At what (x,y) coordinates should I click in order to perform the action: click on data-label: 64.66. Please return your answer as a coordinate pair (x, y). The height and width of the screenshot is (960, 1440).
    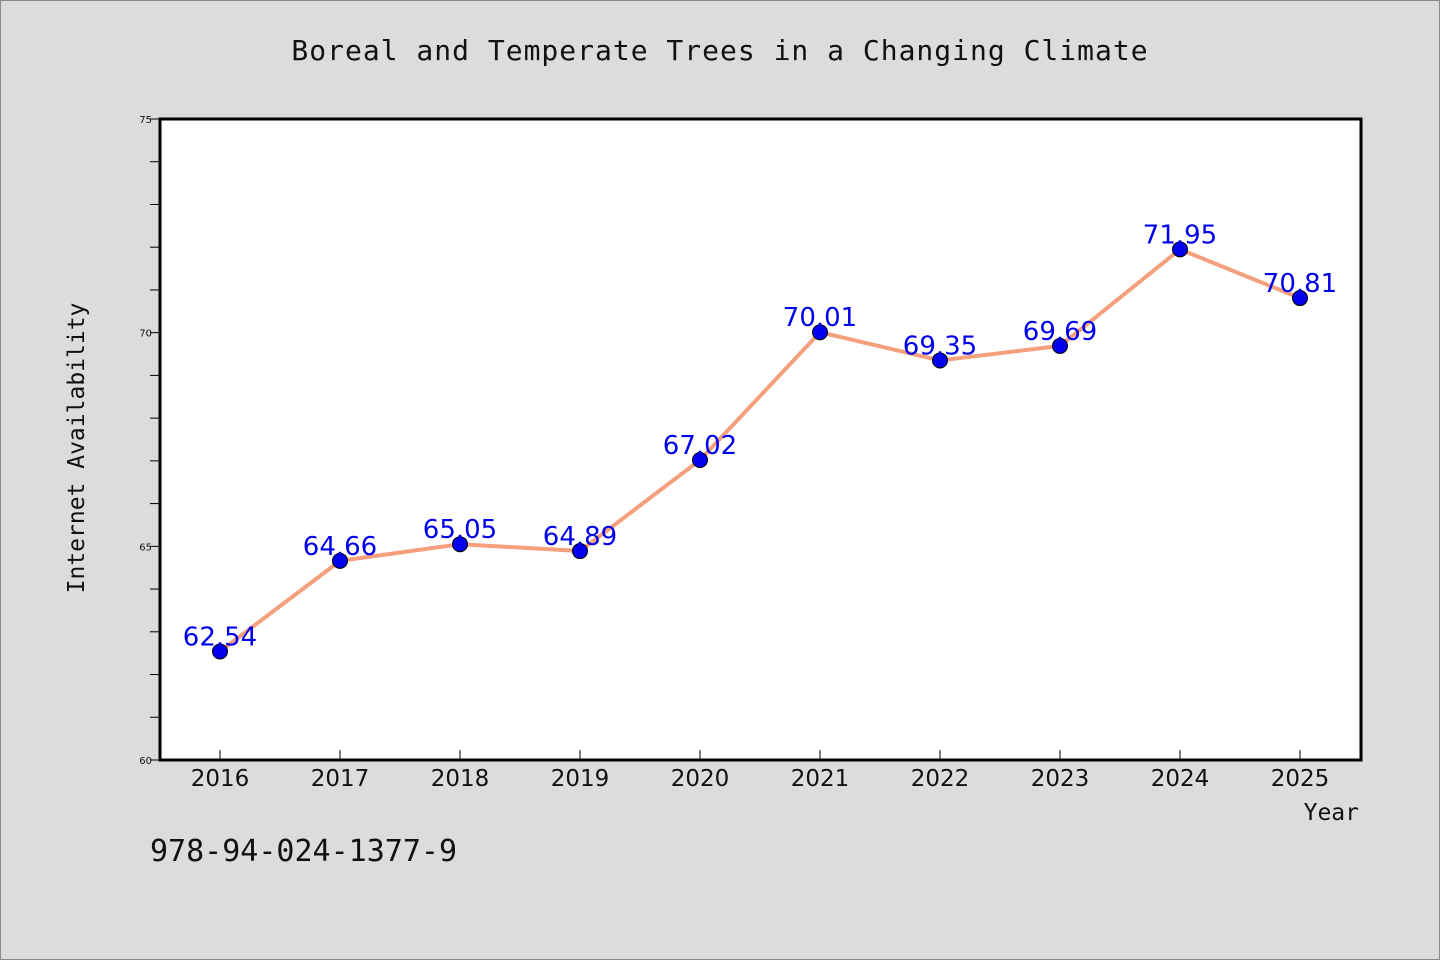
    Looking at the image, I should click on (340, 547).